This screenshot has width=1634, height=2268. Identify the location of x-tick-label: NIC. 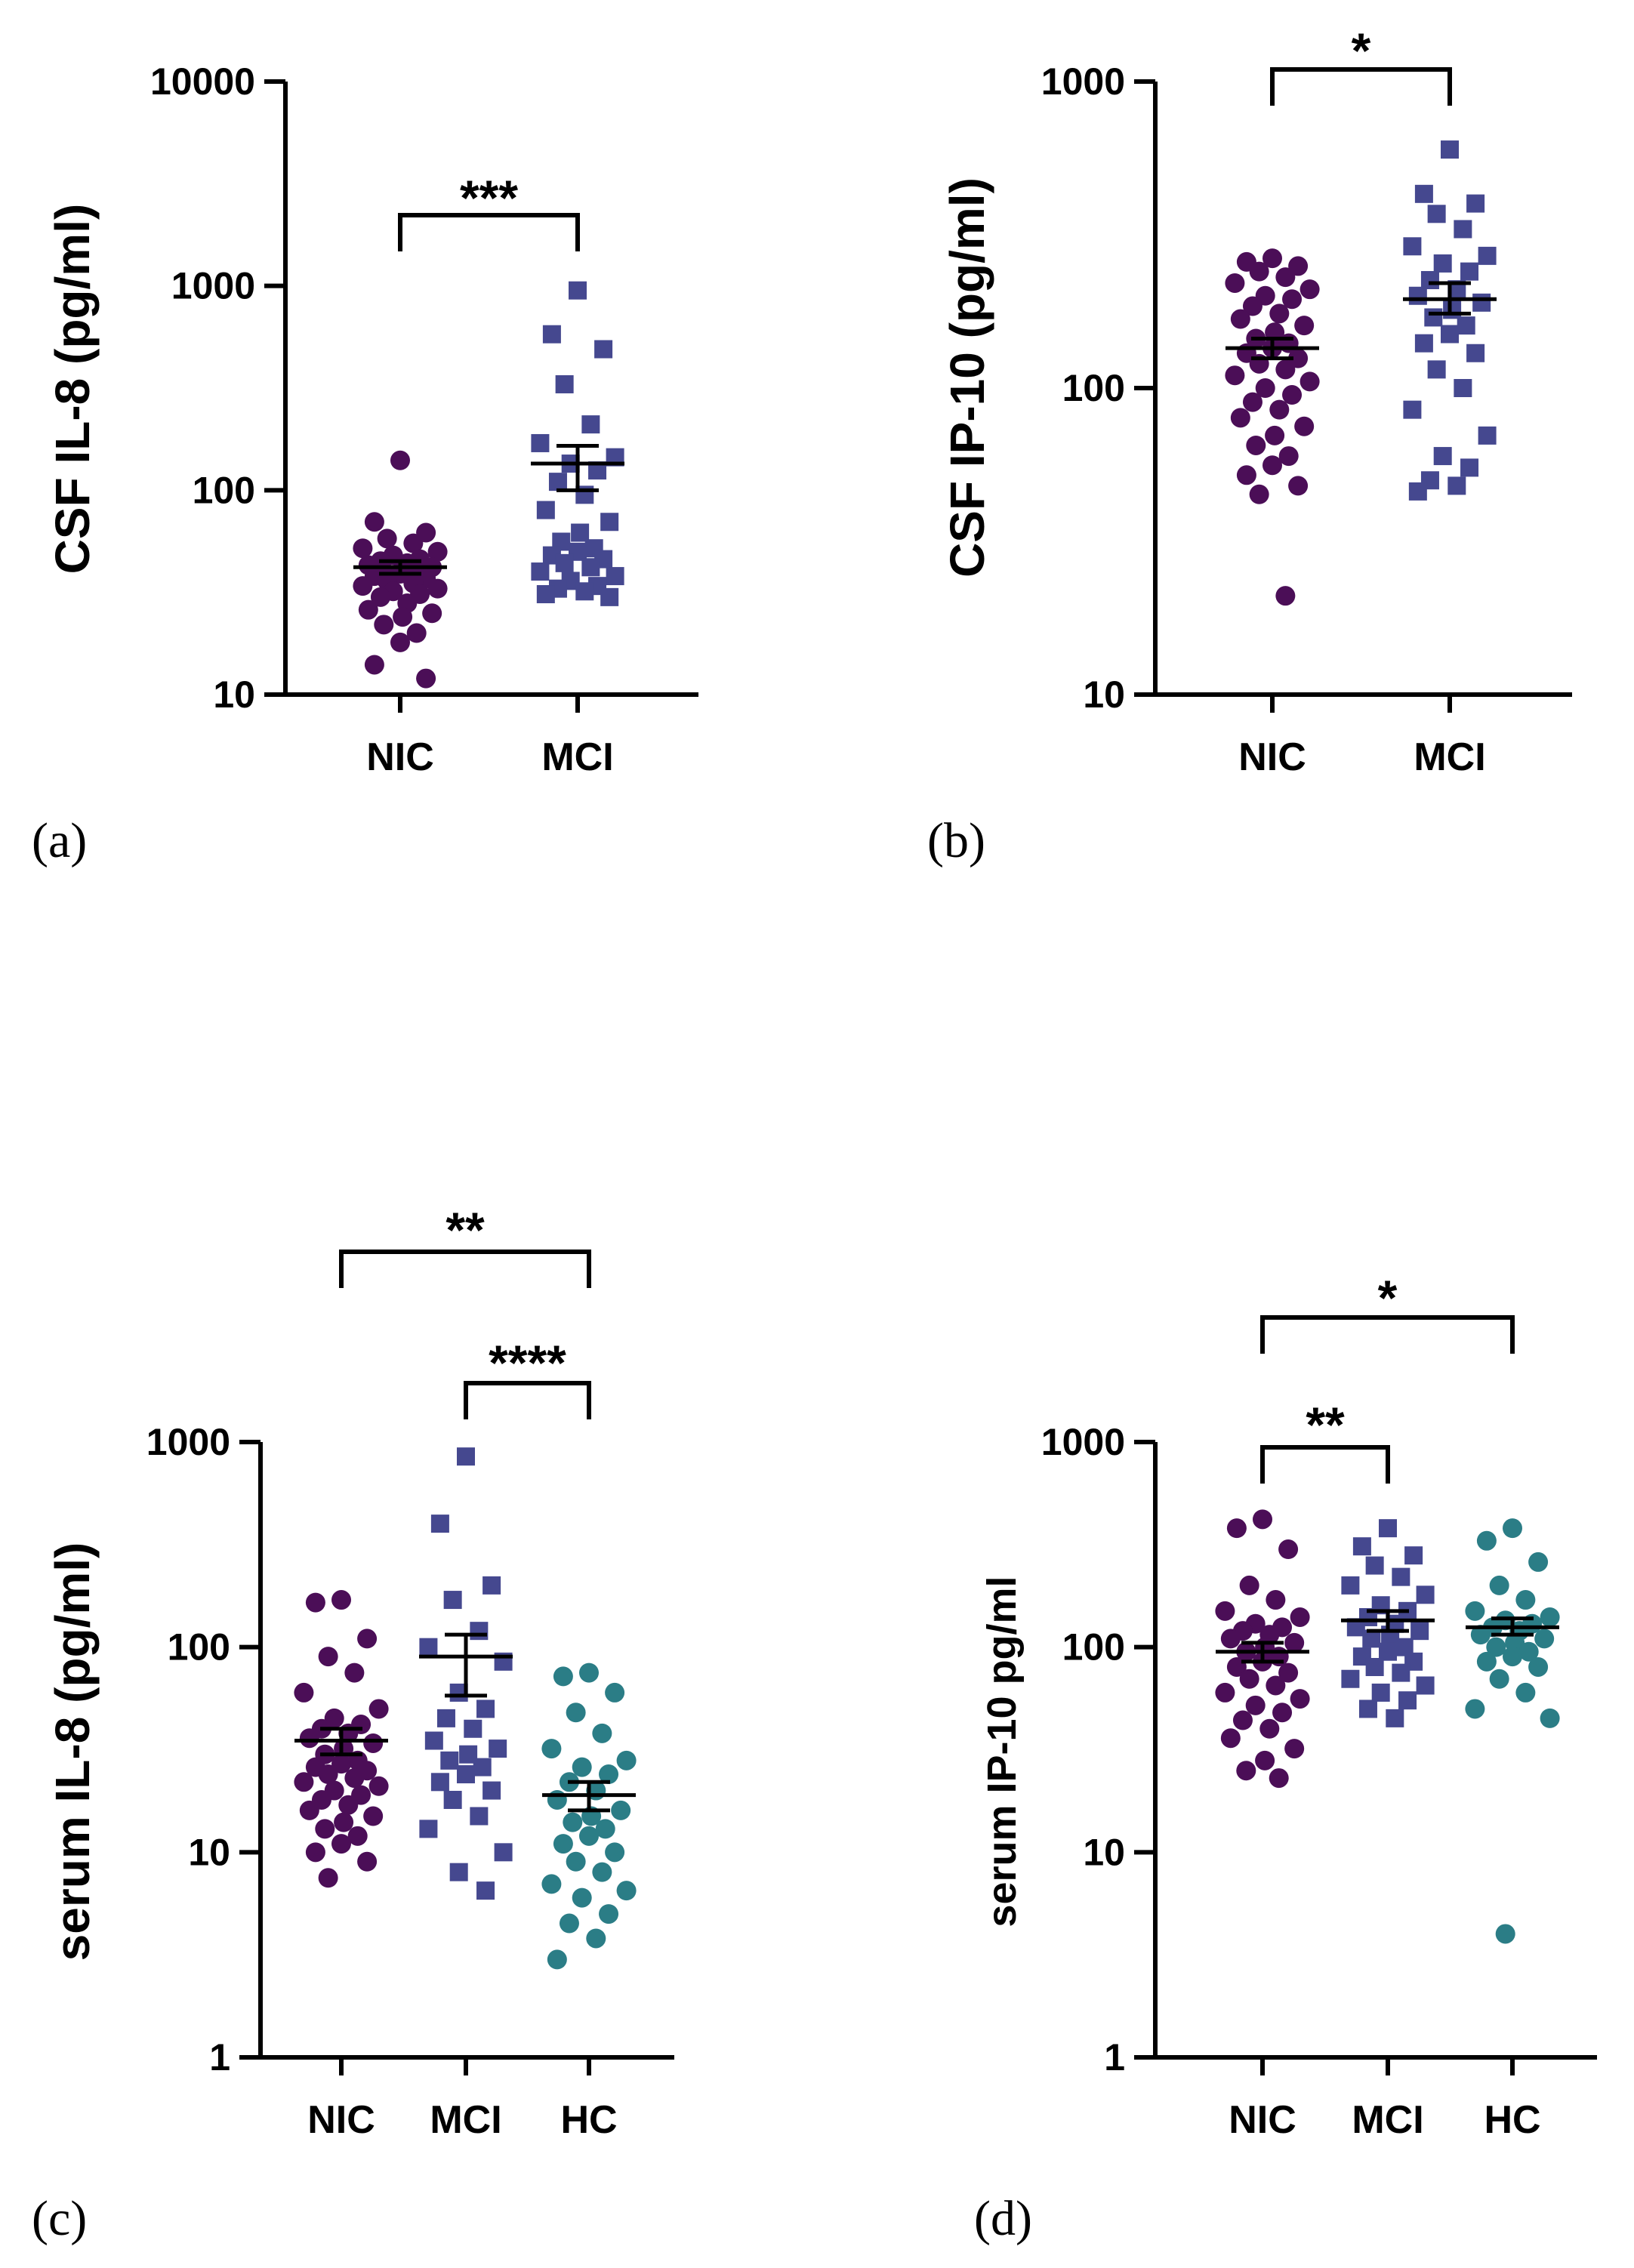
(341, 2120).